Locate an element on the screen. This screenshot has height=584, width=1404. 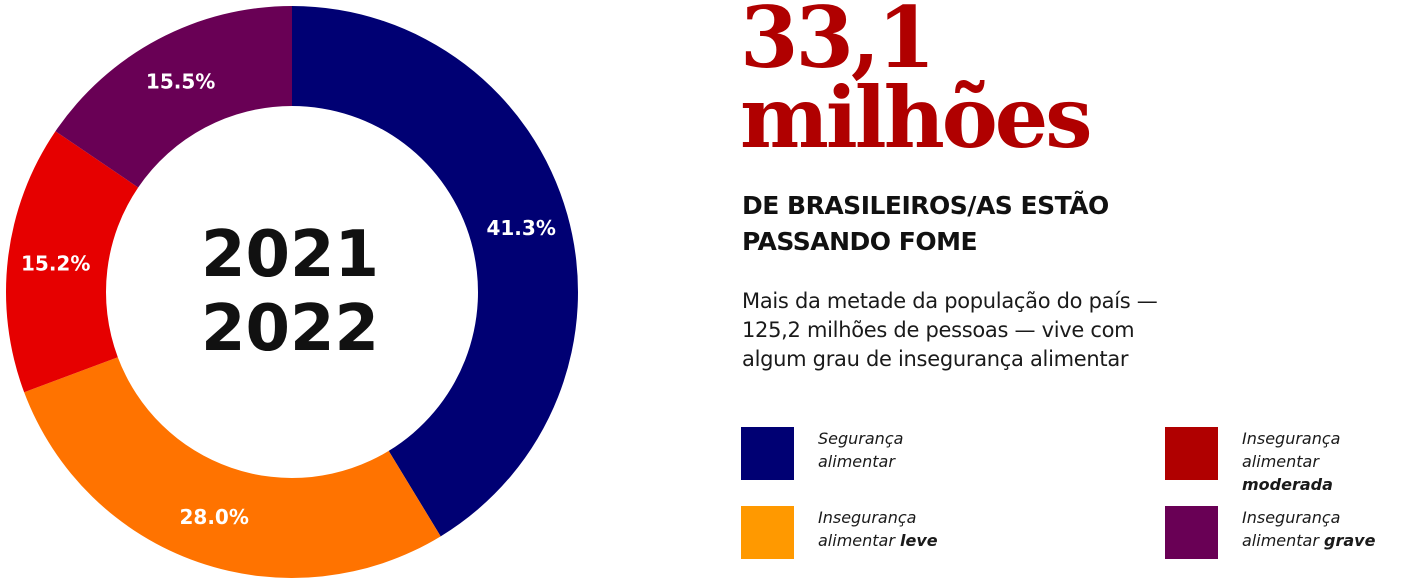
slice-leve is located at coordinates (232, 467).